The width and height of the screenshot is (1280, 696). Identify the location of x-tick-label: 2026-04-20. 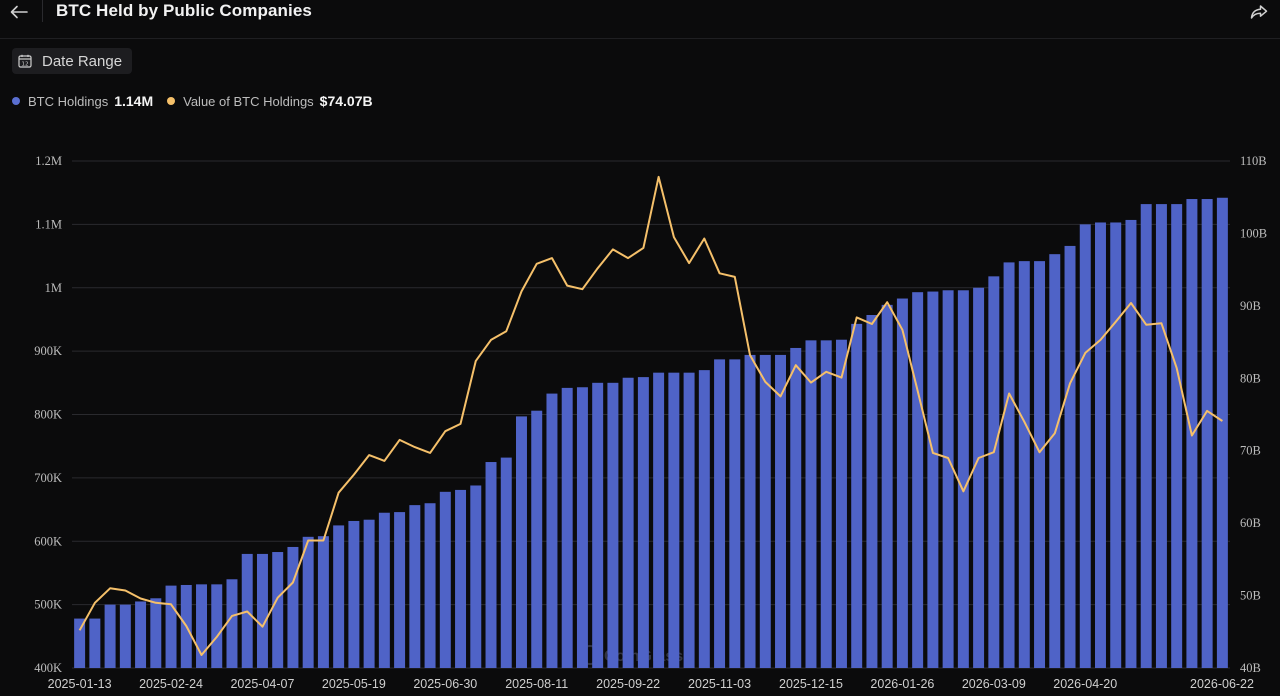
(1085, 684).